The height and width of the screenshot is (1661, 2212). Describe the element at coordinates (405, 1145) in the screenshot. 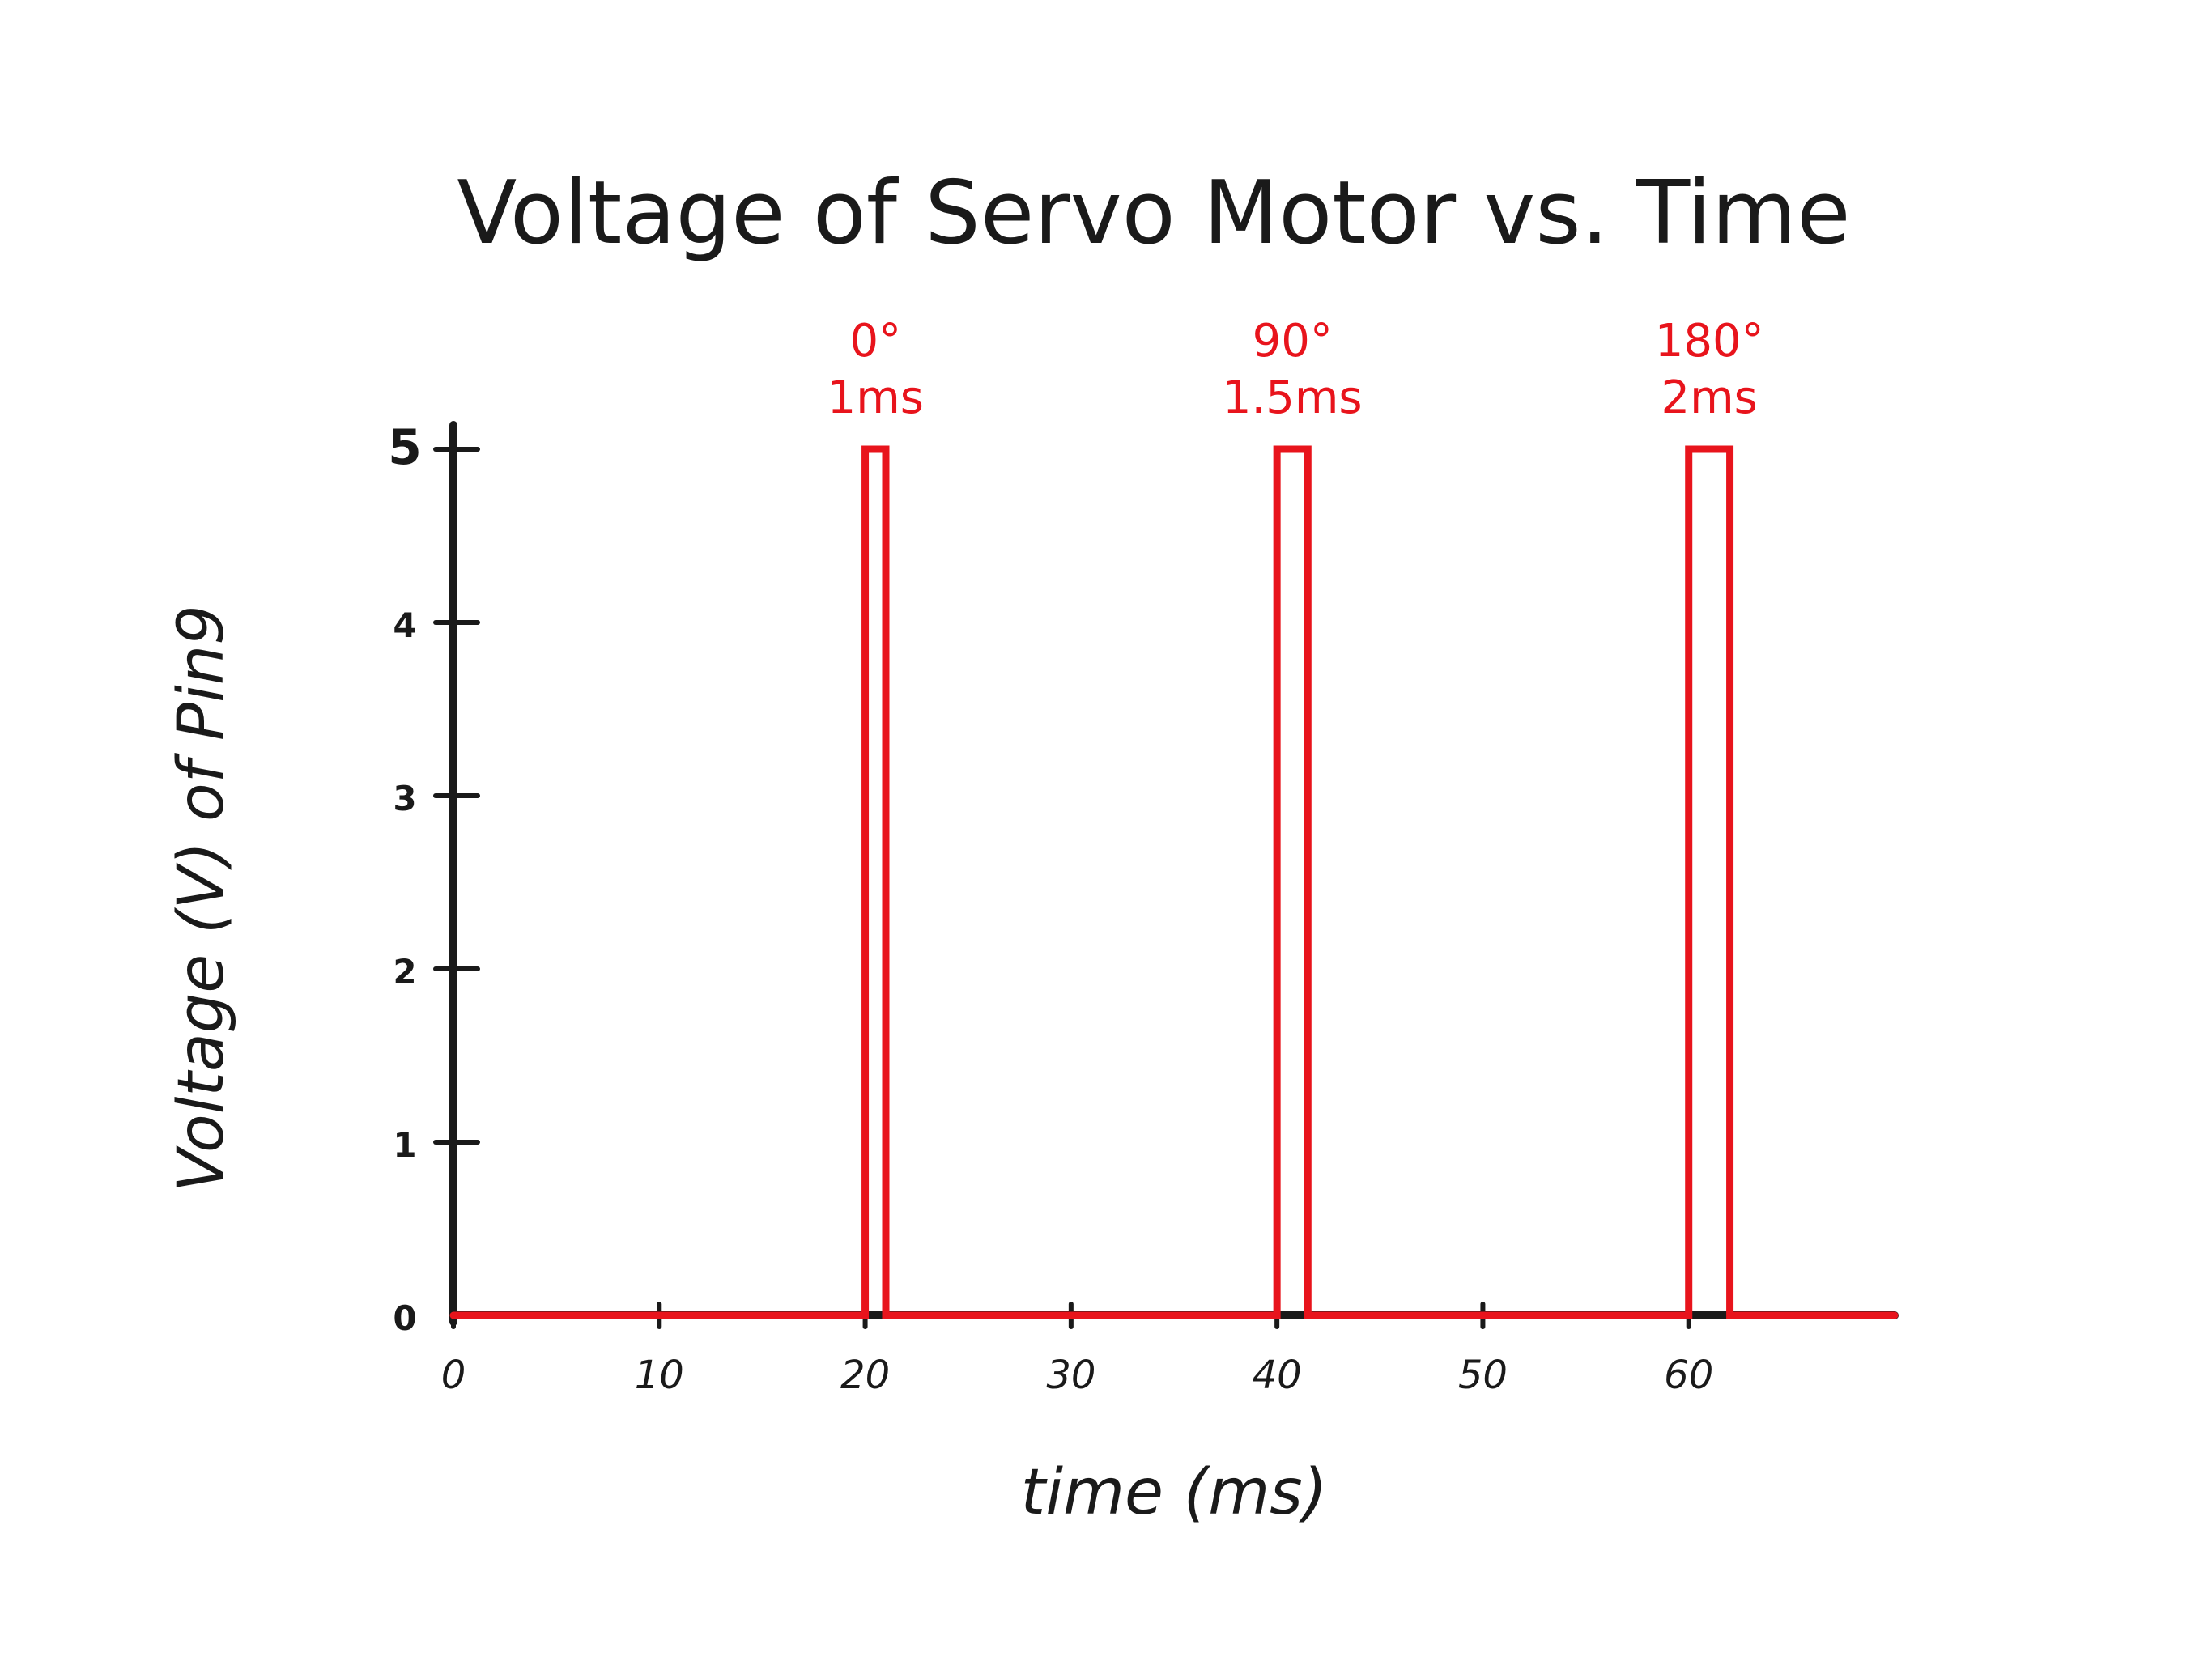

I see `y-tick-label: 1` at that location.